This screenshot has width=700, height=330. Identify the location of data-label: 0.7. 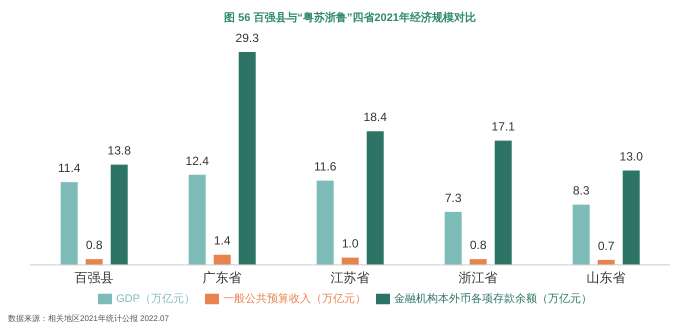
(606, 245).